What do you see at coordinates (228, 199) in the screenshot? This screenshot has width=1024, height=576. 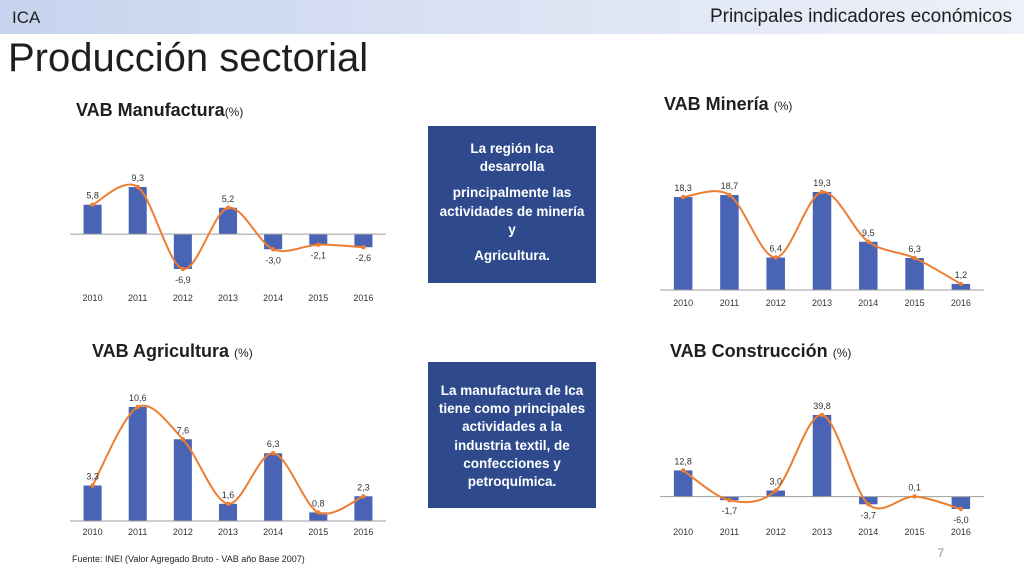 I see `data-label: 5,2` at bounding box center [228, 199].